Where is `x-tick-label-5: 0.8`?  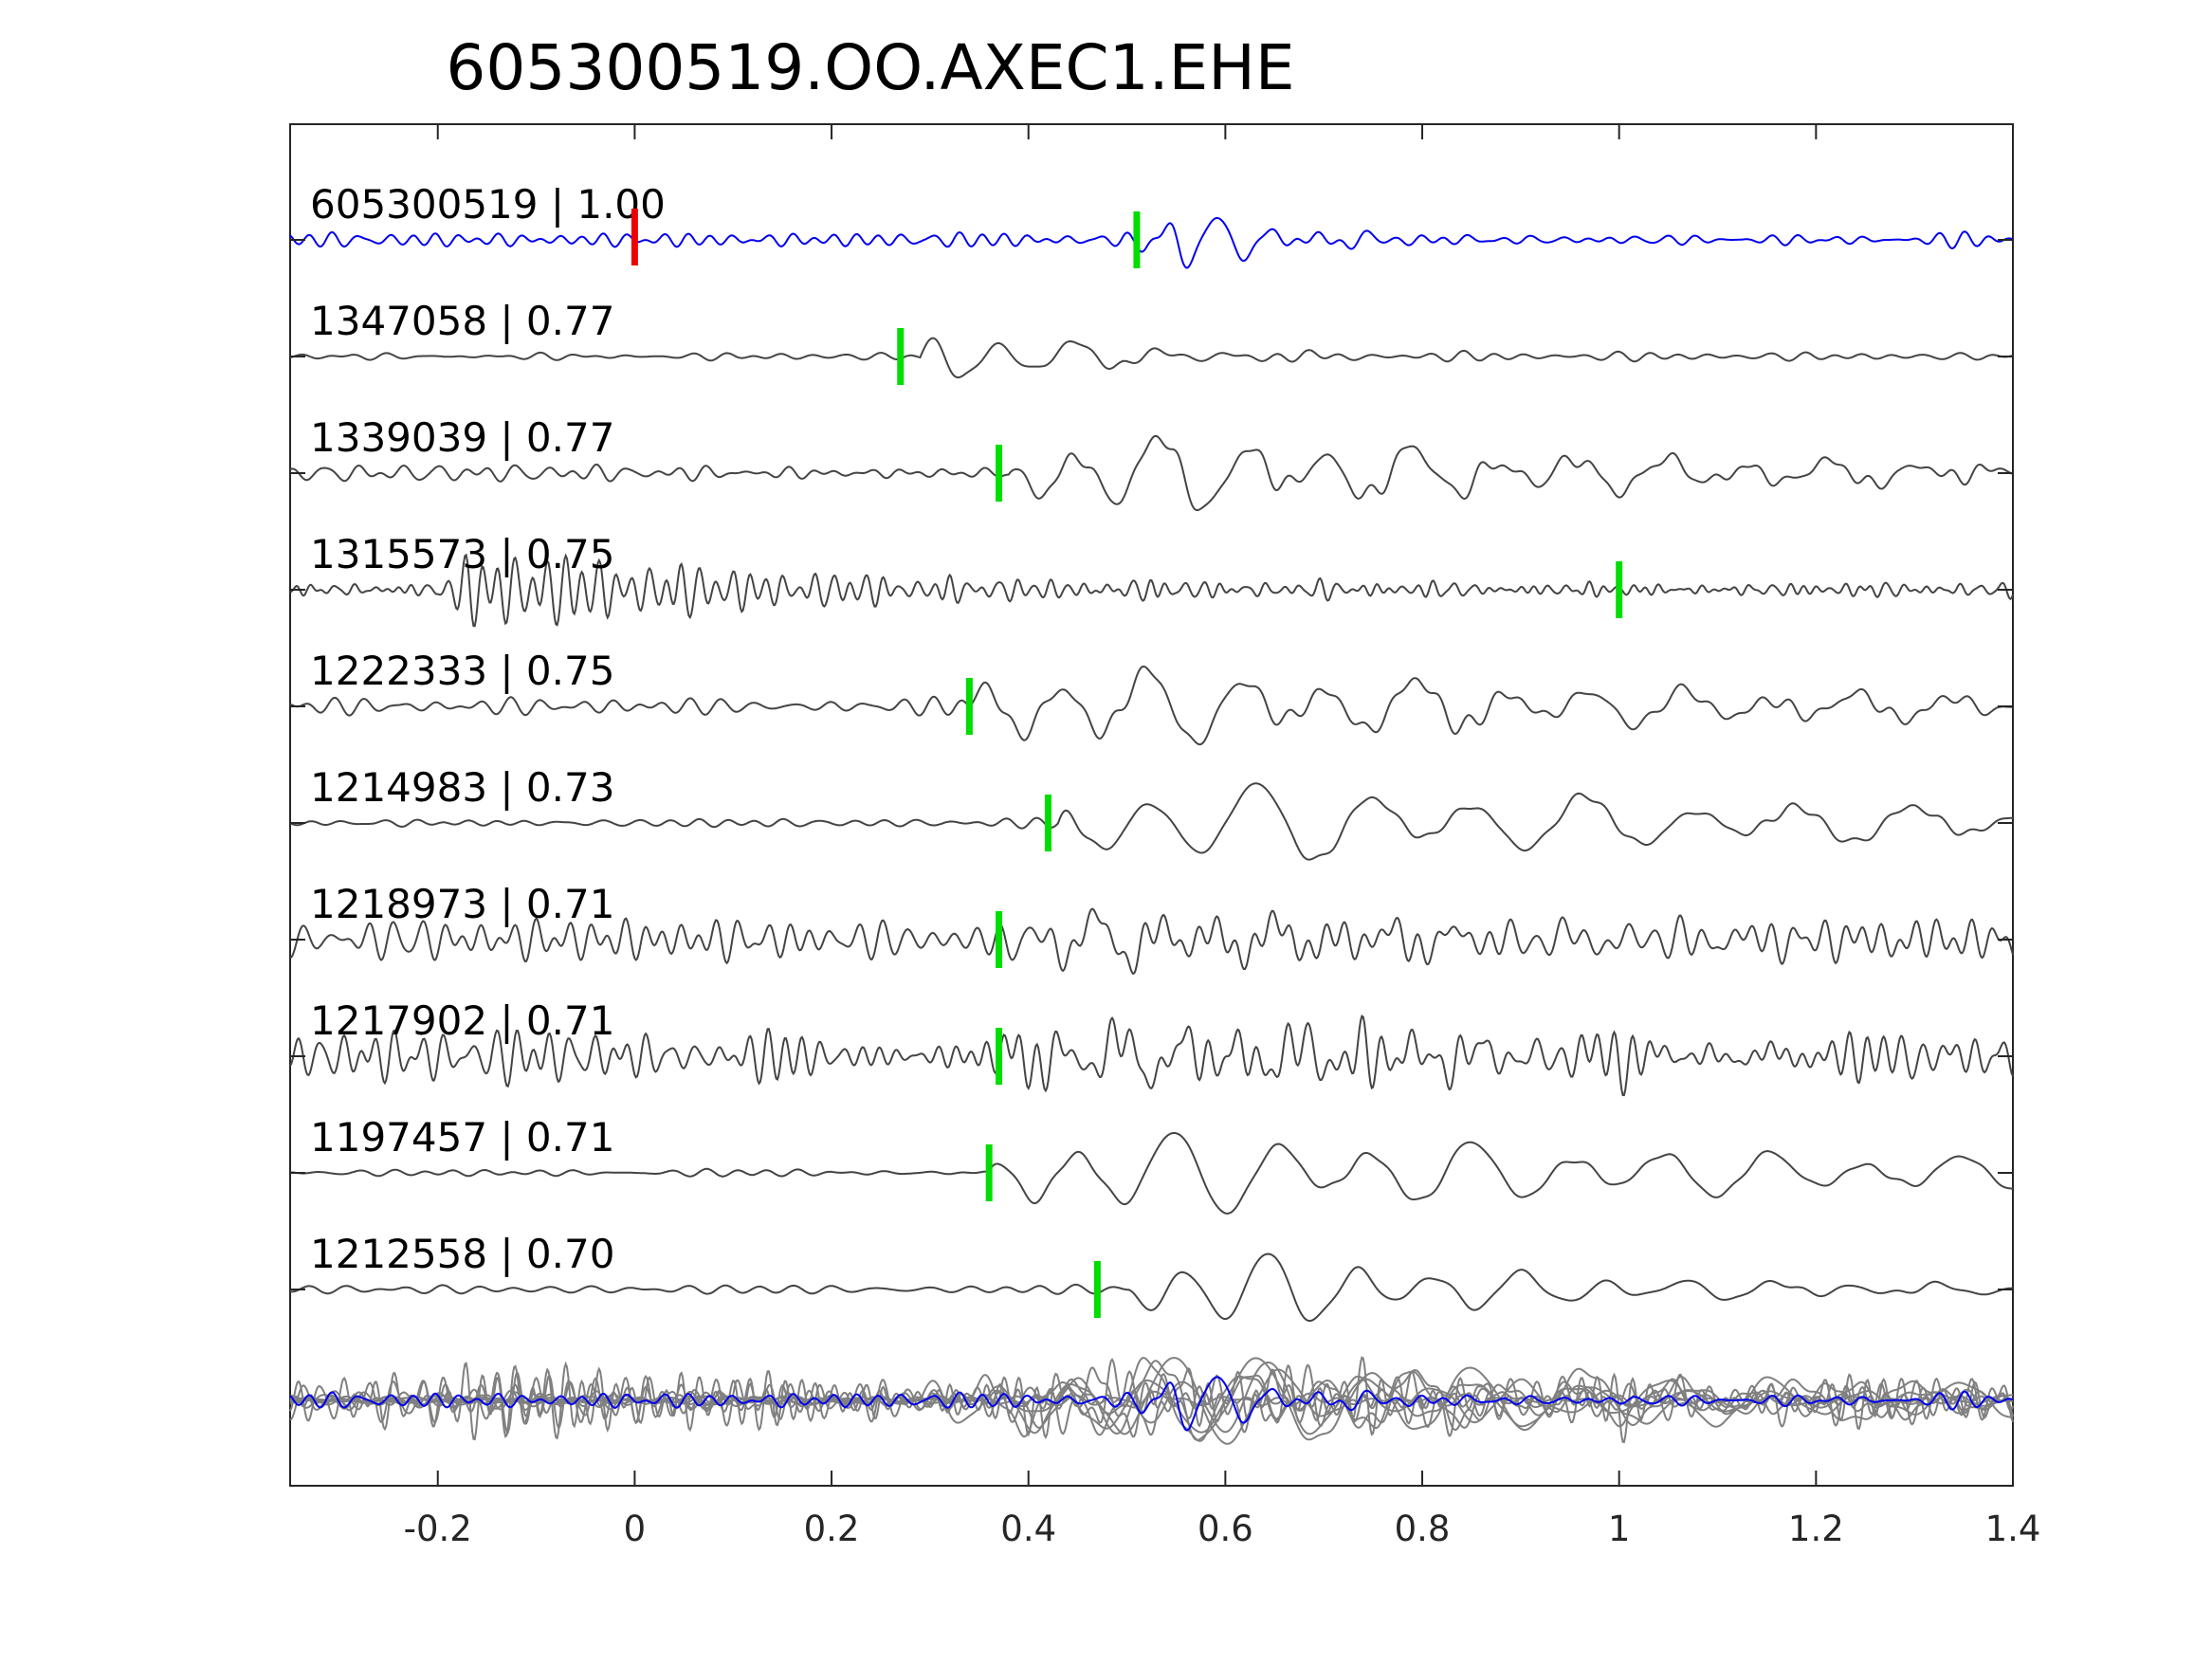
x-tick-label-5: 0.8 is located at coordinates (1423, 1529).